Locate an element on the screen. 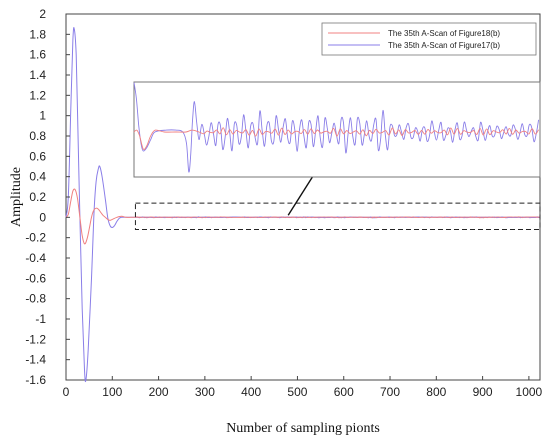  y-tick-label: -0.8 is located at coordinates (35, 299).